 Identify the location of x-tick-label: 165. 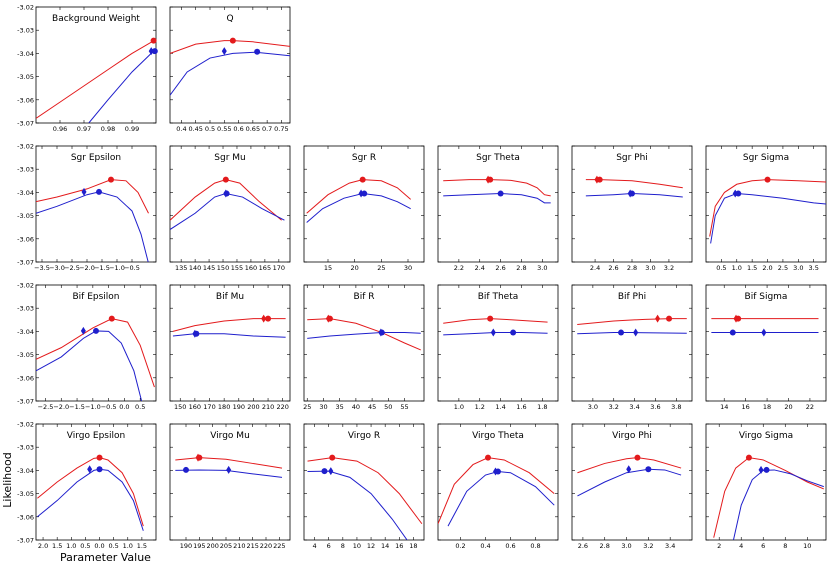
(265, 268).